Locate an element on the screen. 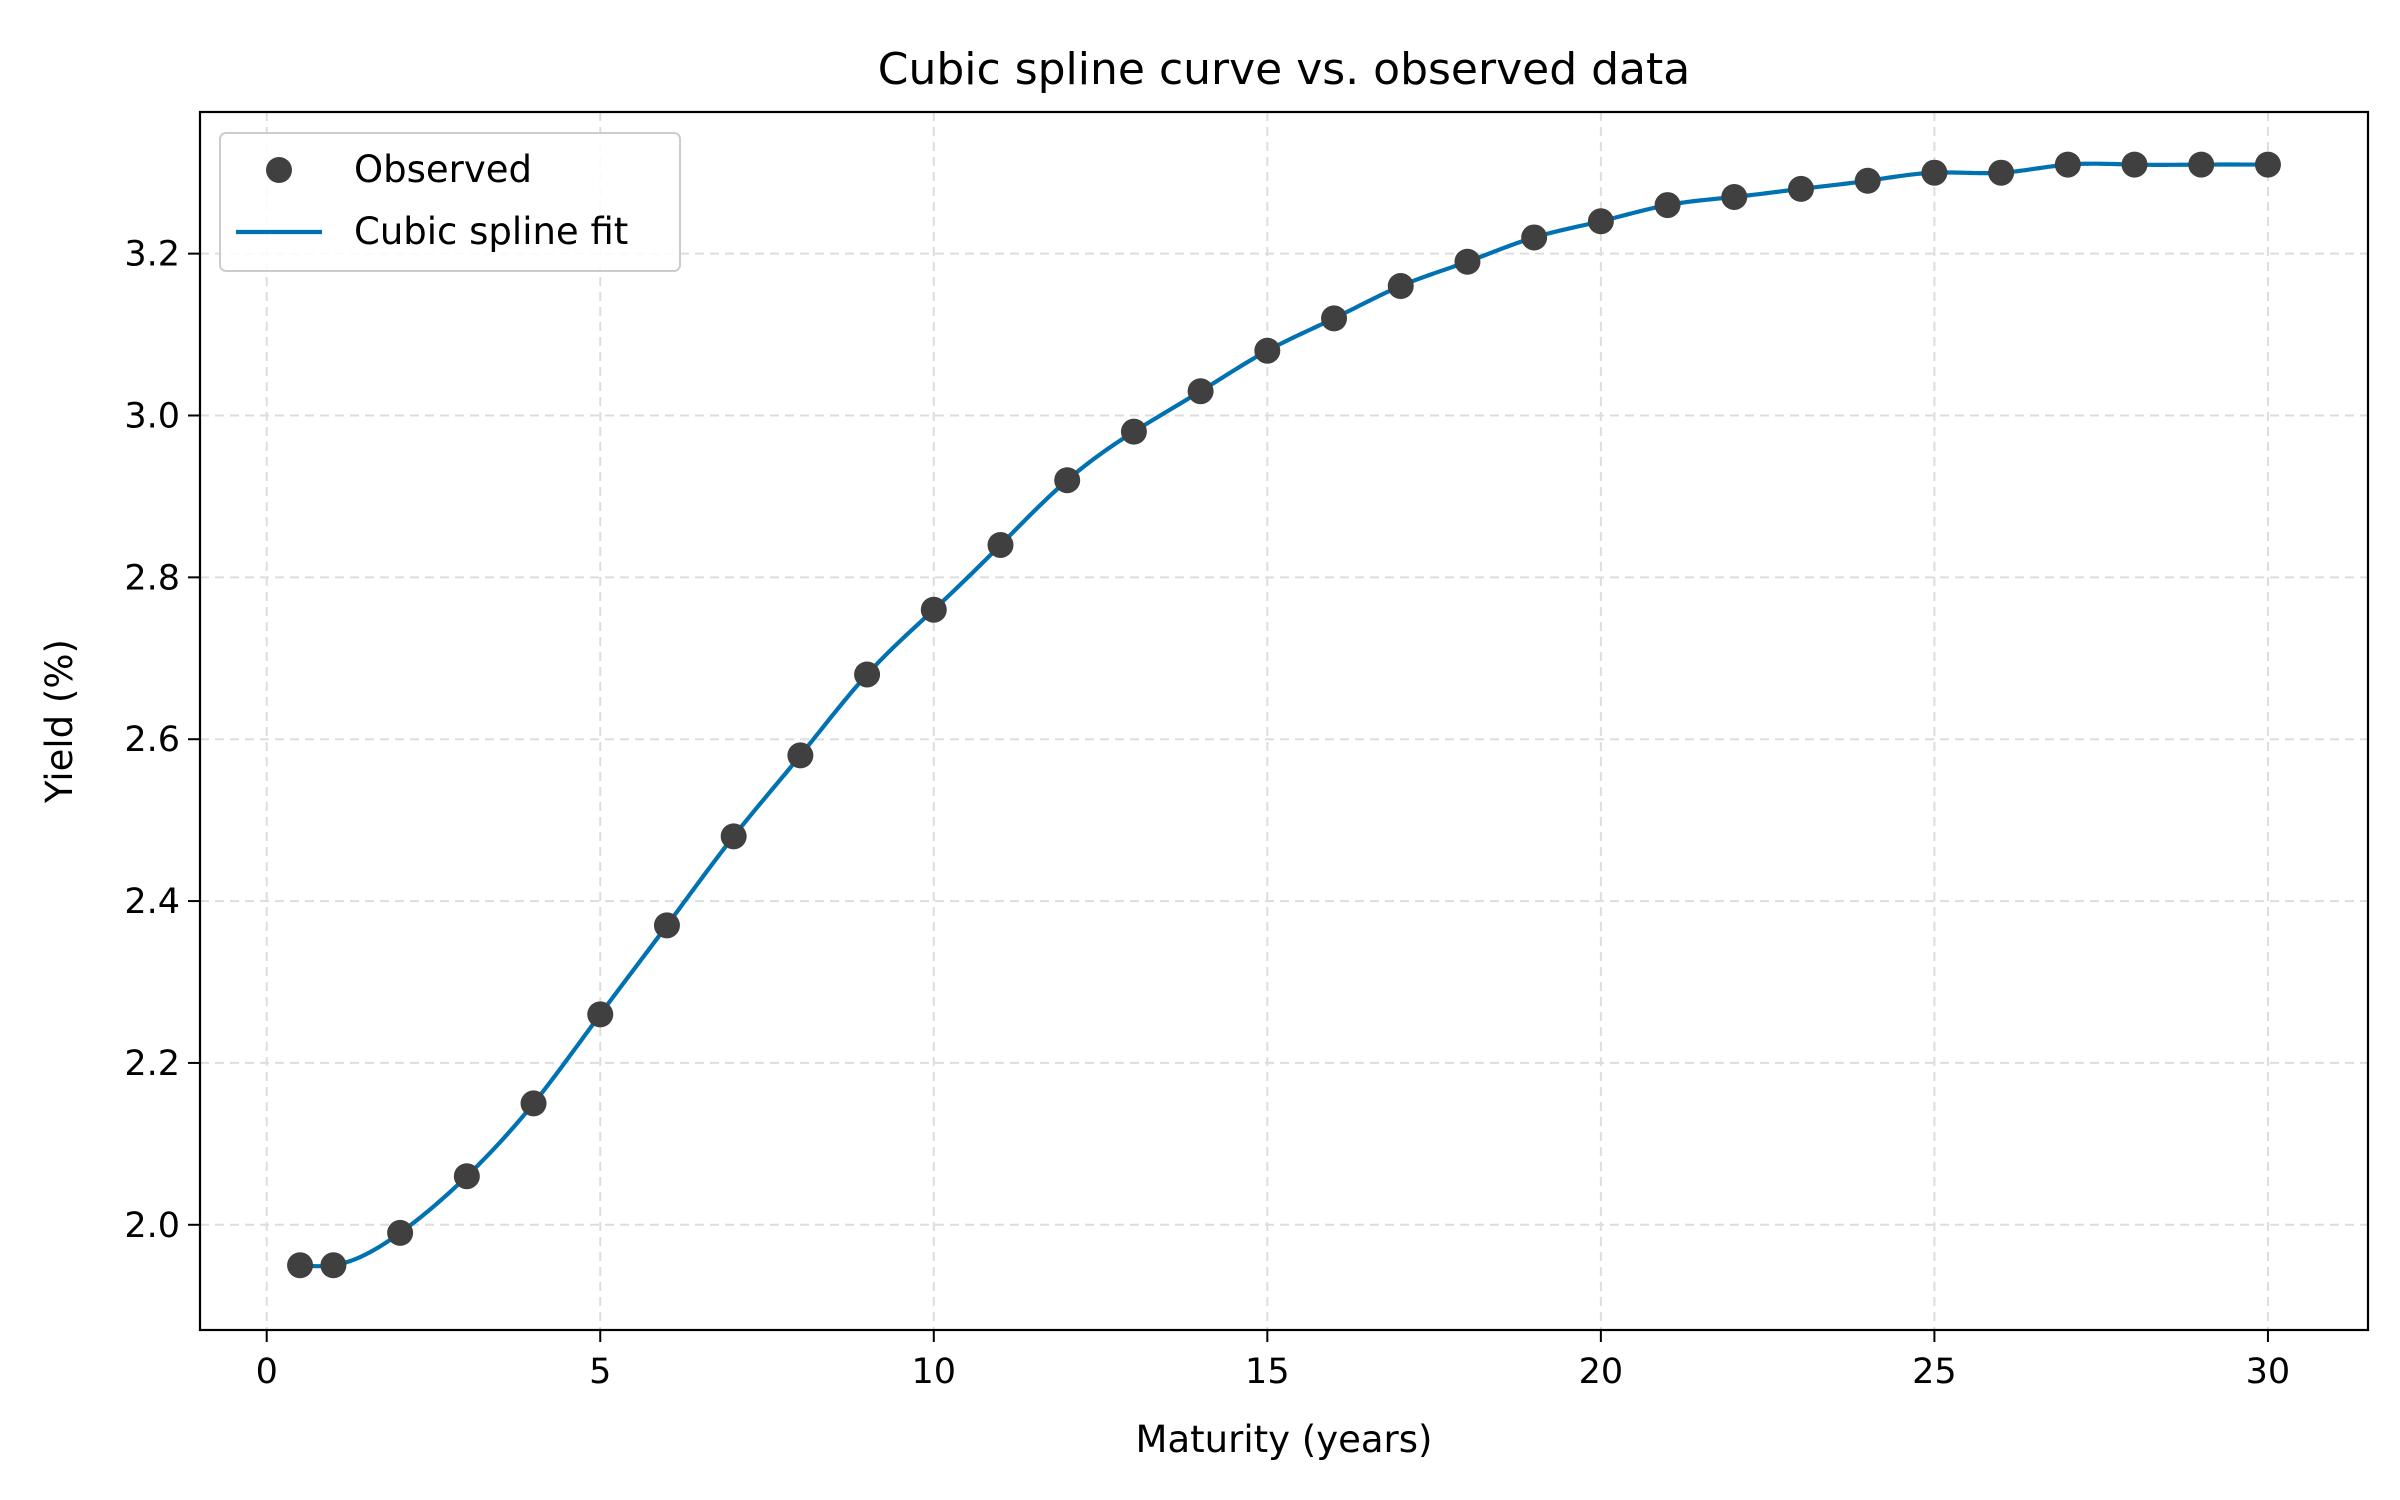 Image resolution: width=2400 pixels, height=1500 pixels. legend: Observed Cubic spline fit is located at coordinates (450, 202).